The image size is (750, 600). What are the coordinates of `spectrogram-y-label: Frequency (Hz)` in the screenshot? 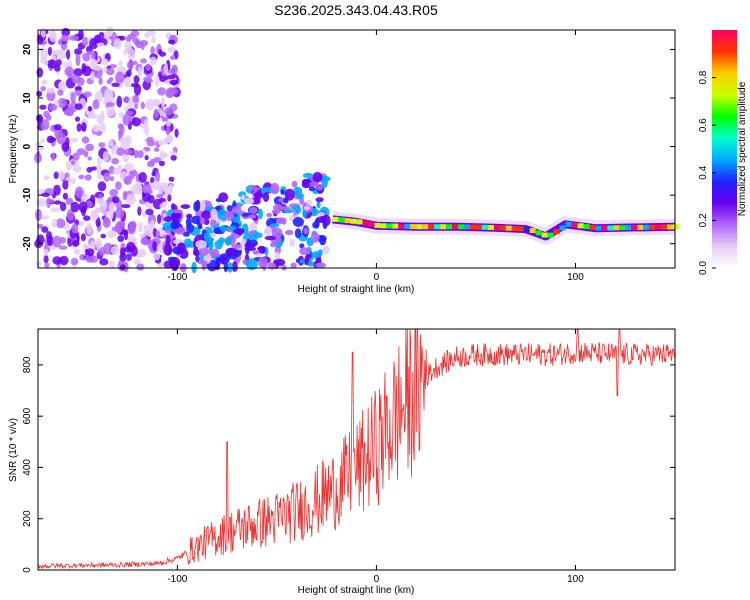 It's located at (13, 149).